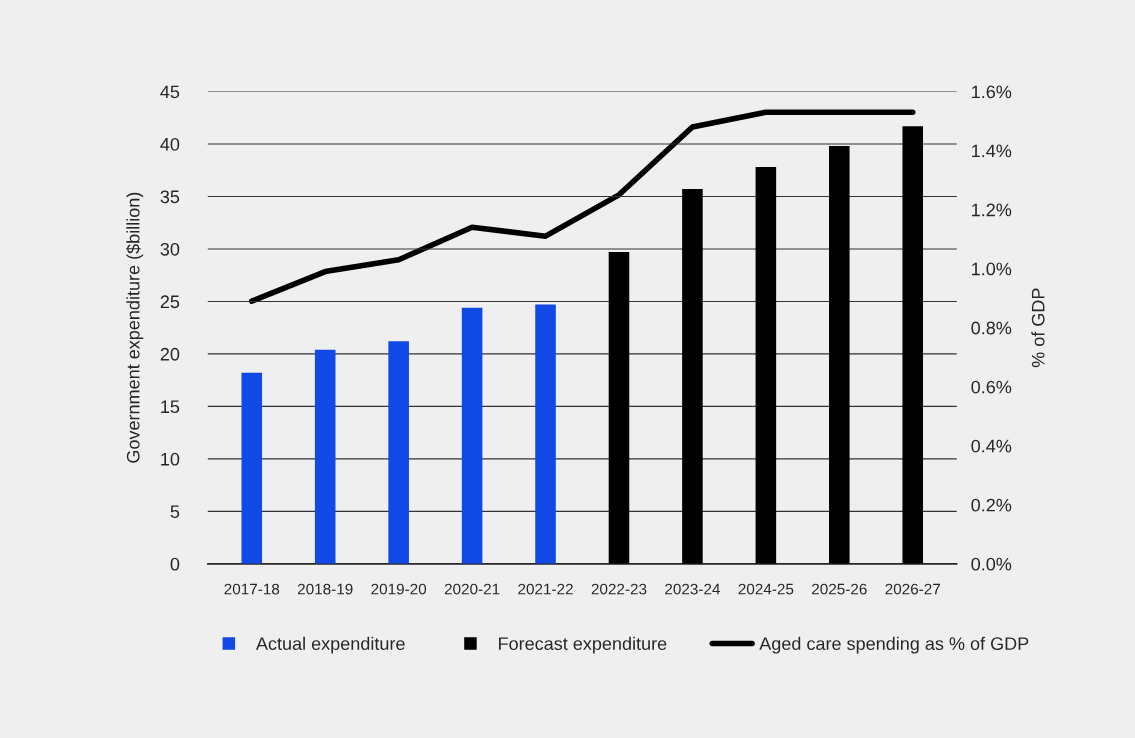 The image size is (1135, 738). What do you see at coordinates (325, 589) in the screenshot?
I see `x-tick-label: 2018-19` at bounding box center [325, 589].